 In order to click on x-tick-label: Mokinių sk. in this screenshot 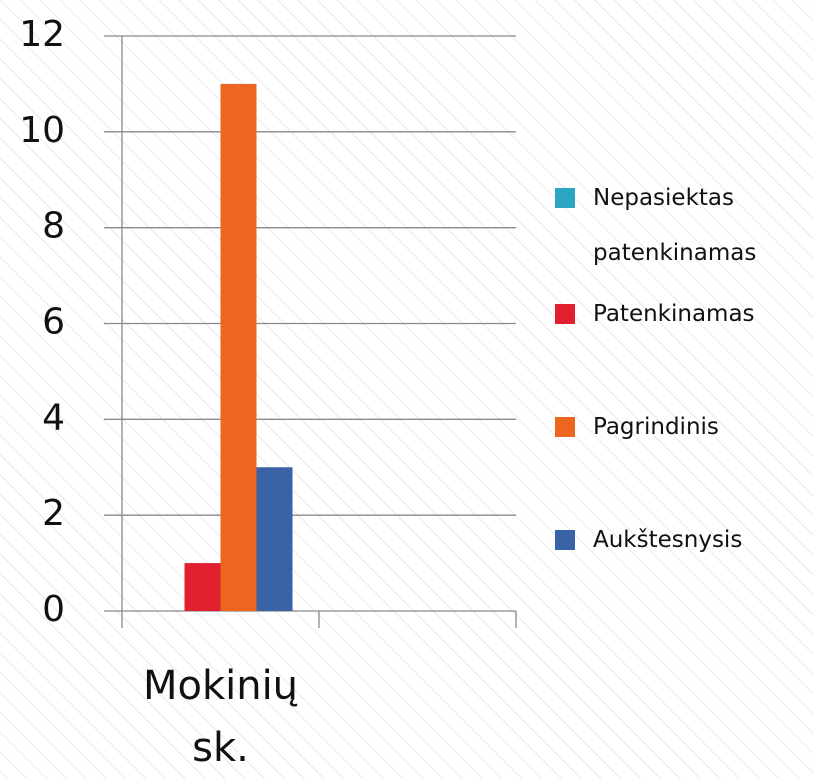, I will do `click(220, 717)`.